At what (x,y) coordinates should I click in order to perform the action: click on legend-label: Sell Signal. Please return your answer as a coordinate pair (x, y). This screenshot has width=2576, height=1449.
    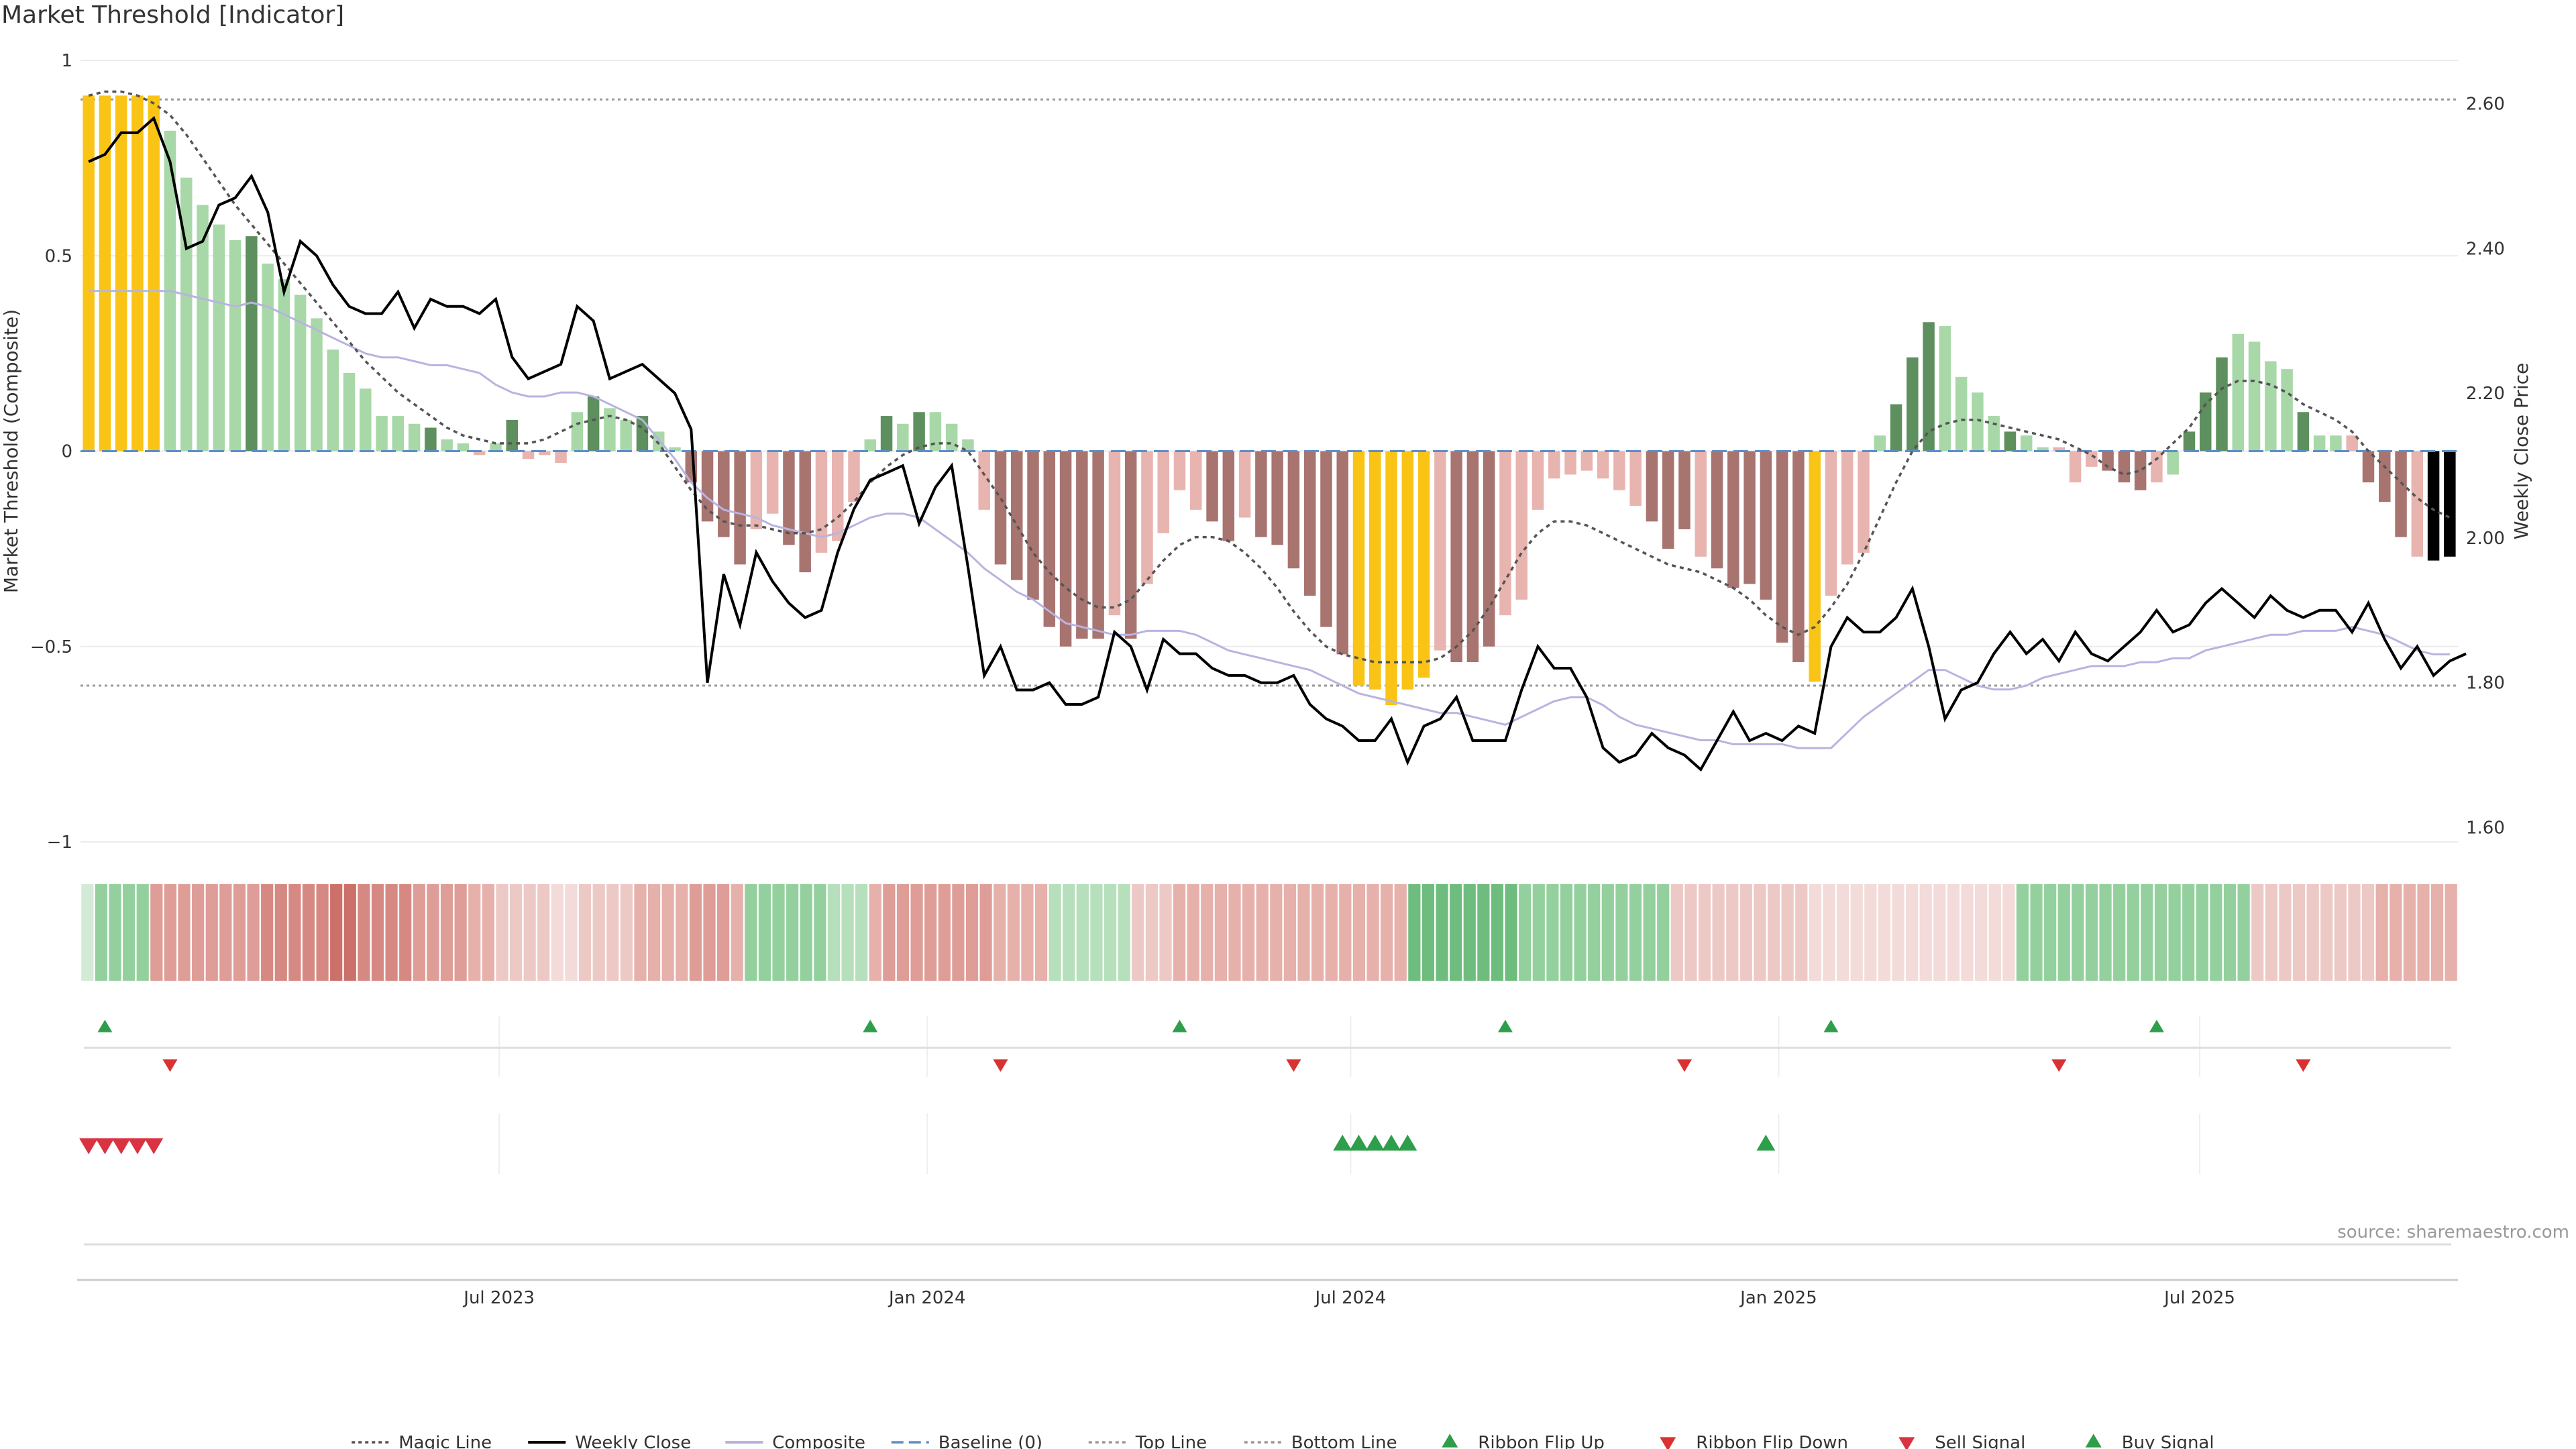
    Looking at the image, I should click on (1980, 1441).